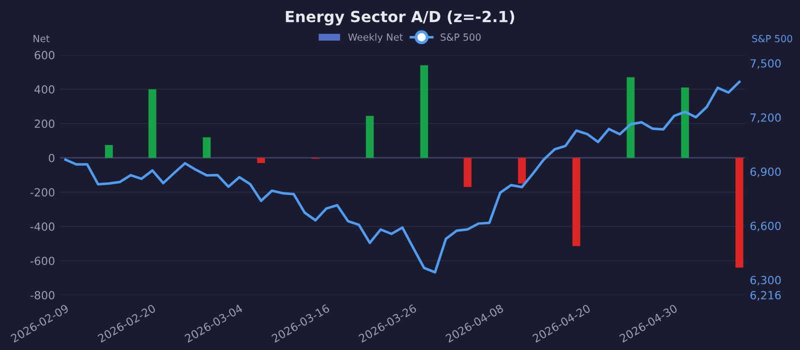 This screenshot has height=350, width=800. What do you see at coordinates (765, 281) in the screenshot?
I see `y2-tick-label: 6,300` at bounding box center [765, 281].